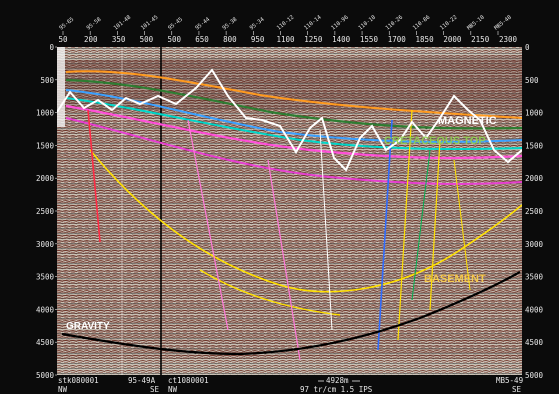 This screenshot has height=394, width=559. Describe the element at coordinates (63, 389) in the screenshot. I see `footer-left-dir: NW` at that location.